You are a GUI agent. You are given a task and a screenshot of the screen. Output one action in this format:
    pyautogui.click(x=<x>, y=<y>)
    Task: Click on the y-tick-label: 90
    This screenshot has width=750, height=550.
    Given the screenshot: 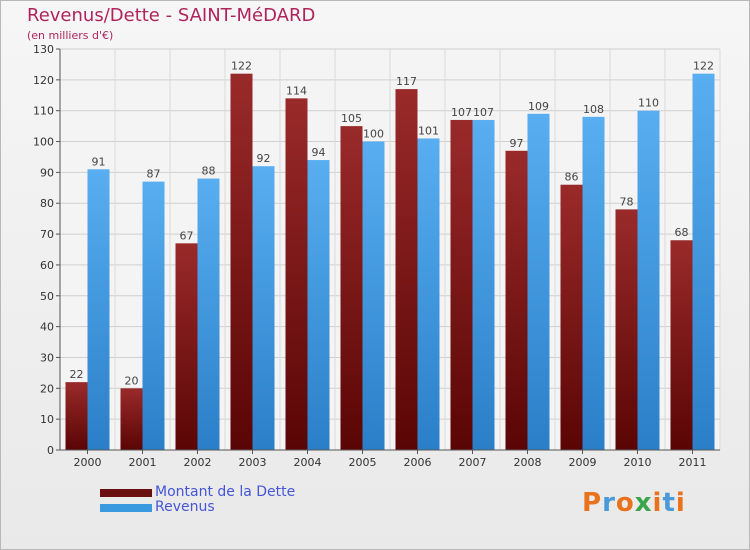 What is the action you would take?
    pyautogui.click(x=47, y=172)
    